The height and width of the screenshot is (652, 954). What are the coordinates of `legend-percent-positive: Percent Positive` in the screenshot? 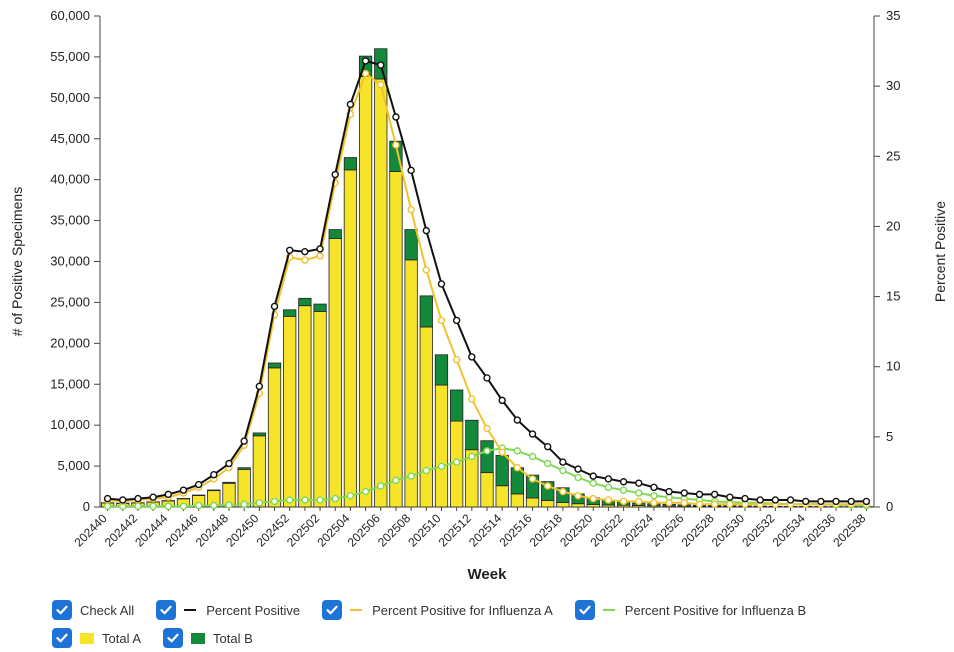 It's located at (228, 610).